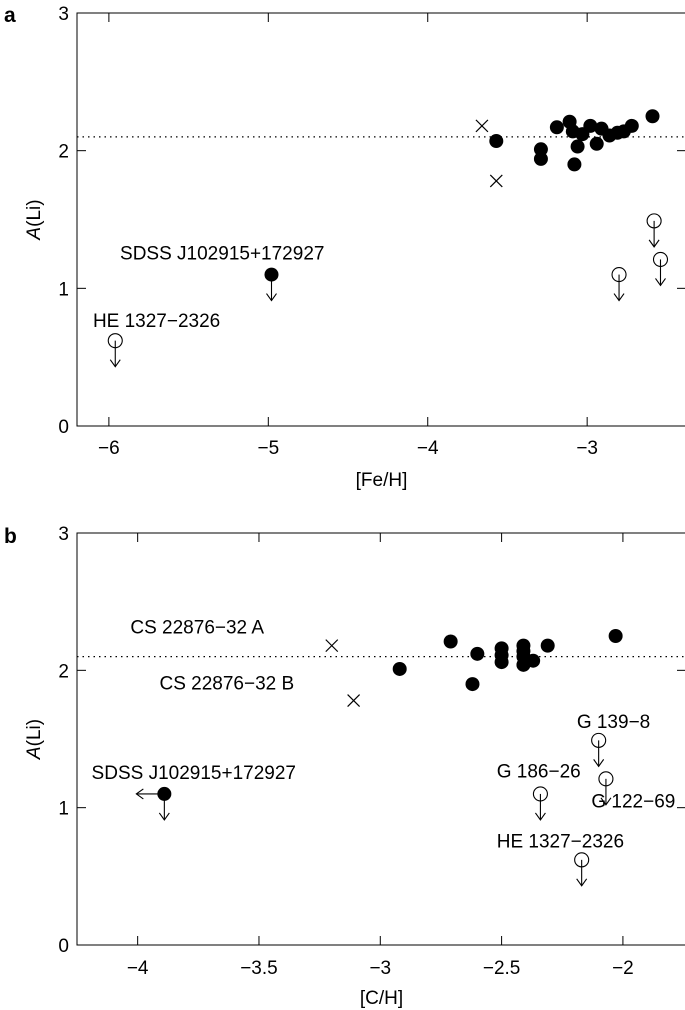 The width and height of the screenshot is (685, 1010). What do you see at coordinates (539, 771) in the screenshot?
I see `annotation-label: G 186−26` at bounding box center [539, 771].